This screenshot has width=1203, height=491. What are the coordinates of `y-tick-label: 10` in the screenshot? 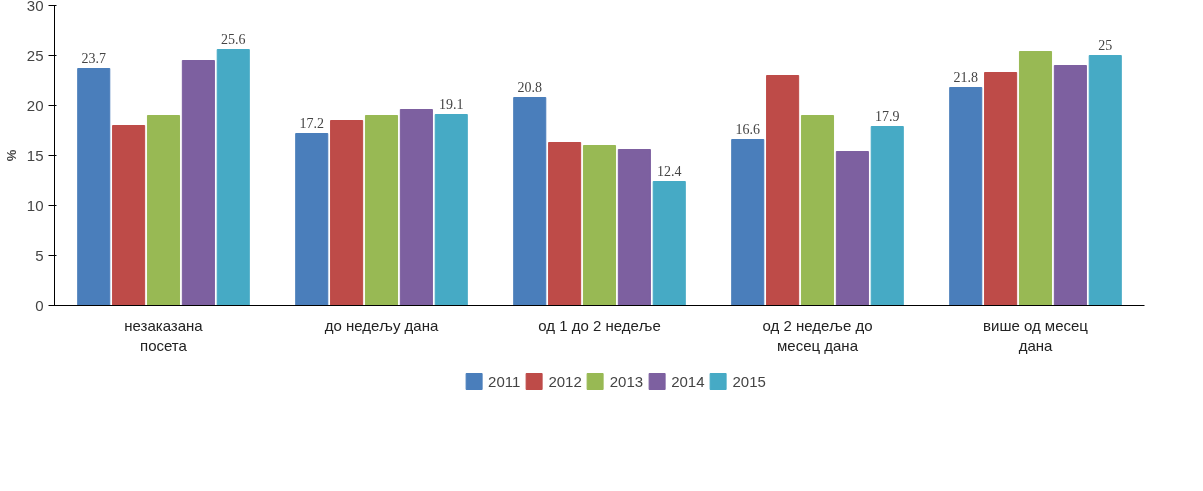 It's located at (35, 205).